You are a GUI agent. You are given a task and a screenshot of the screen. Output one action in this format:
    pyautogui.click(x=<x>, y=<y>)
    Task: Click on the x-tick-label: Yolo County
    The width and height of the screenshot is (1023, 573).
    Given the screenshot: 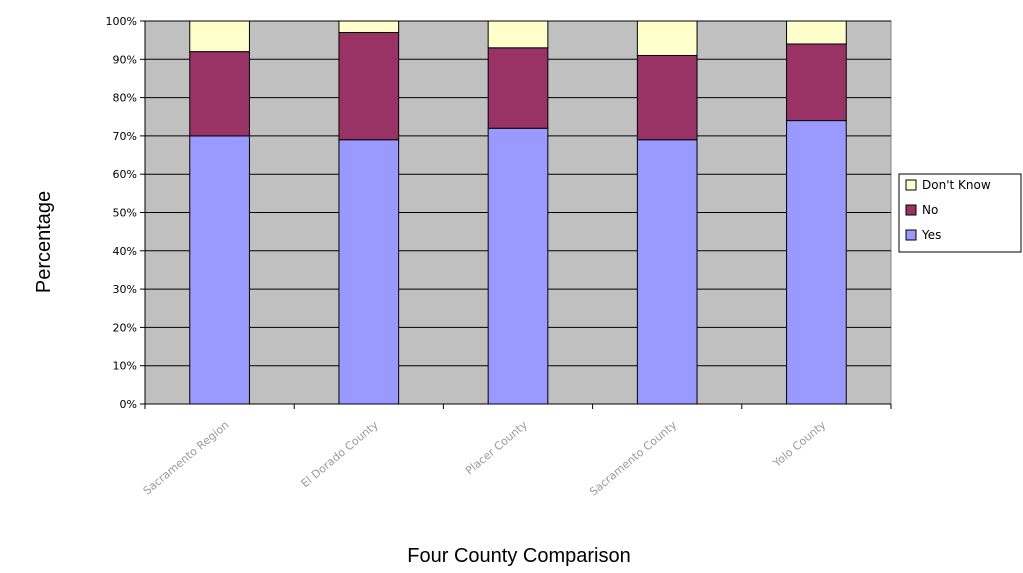 What is the action you would take?
    pyautogui.click(x=799, y=444)
    